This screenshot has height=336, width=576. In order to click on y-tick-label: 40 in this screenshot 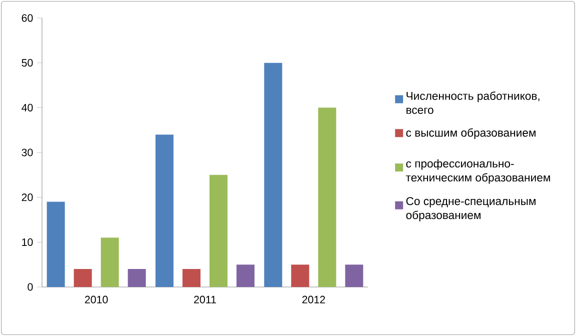, I will do `click(27, 108)`.